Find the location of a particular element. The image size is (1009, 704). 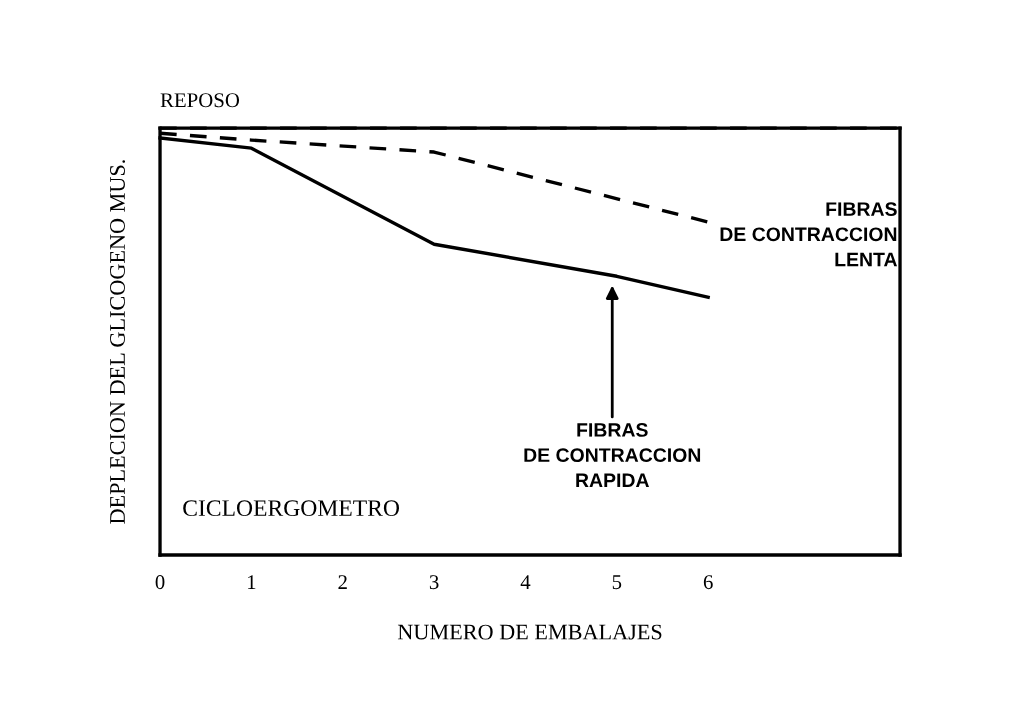

text: FIBRAS DE CONTRACCION RAPIDA is located at coordinates (612, 455).